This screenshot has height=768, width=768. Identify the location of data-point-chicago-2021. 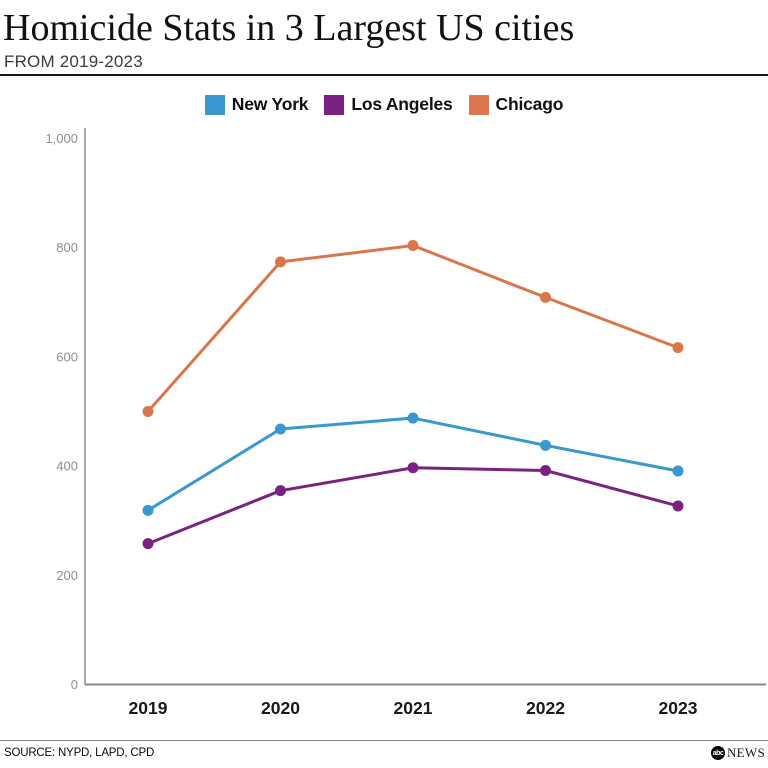
(413, 246).